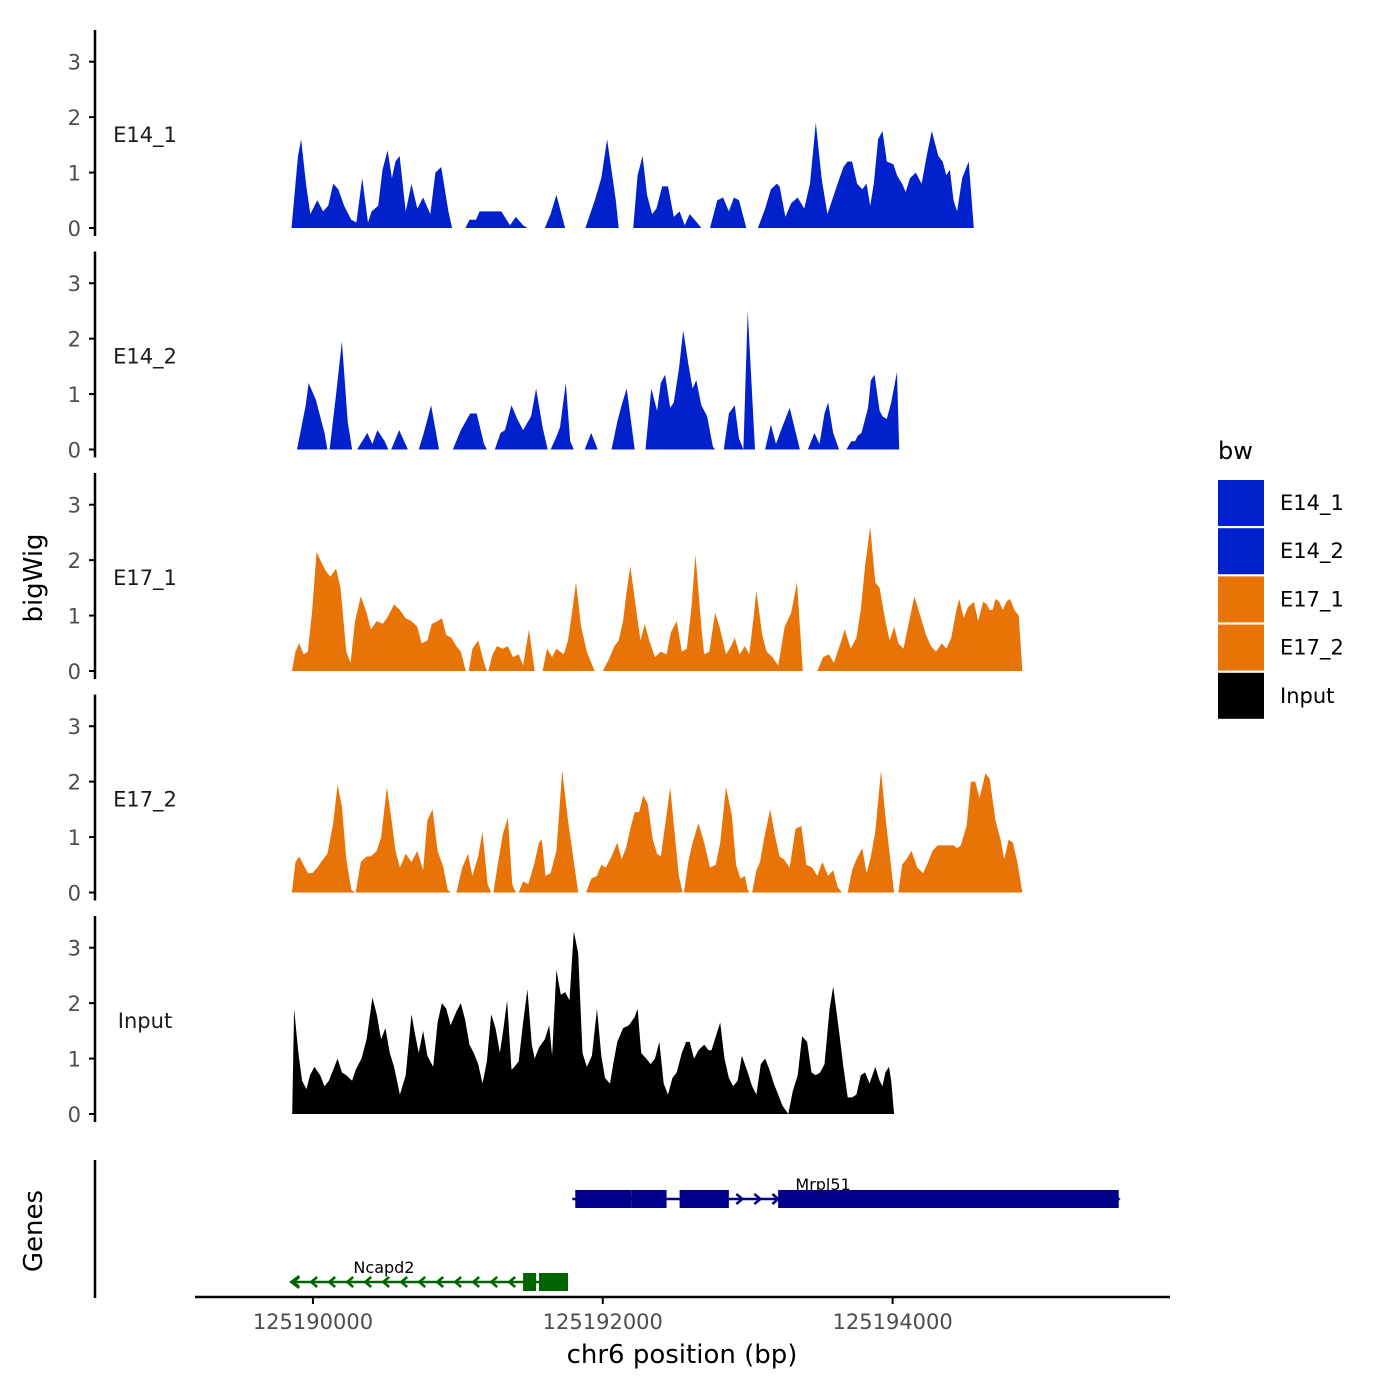  I want to click on legend: bw E14_1 E14_2 E17_1 E17_2 Input, so click(1281, 578).